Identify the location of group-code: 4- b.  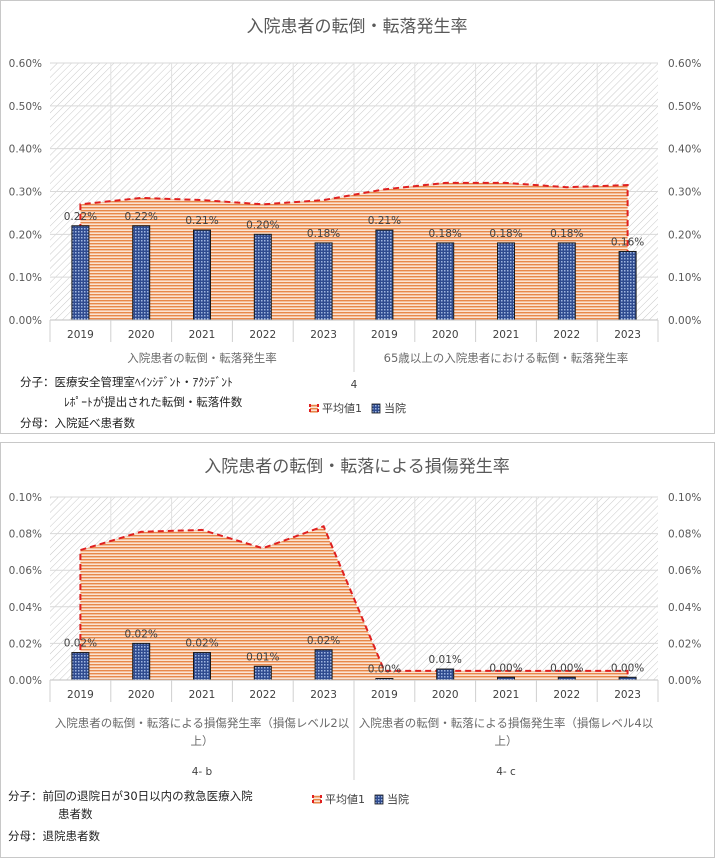
(202, 772).